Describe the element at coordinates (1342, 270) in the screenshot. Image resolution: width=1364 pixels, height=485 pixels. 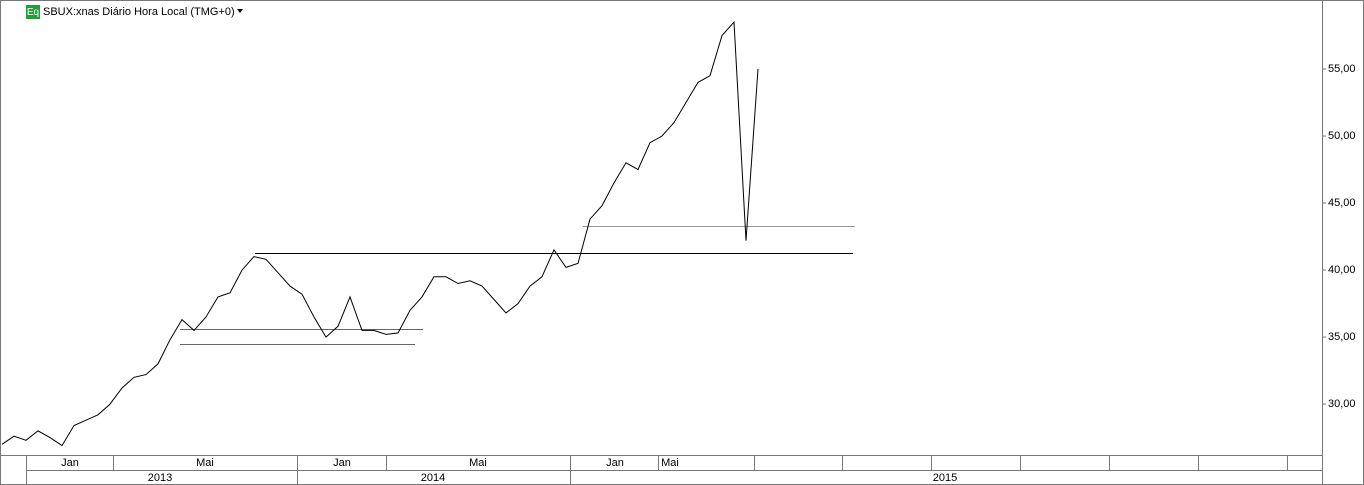
I see `y-tick-label: 40,00` at that location.